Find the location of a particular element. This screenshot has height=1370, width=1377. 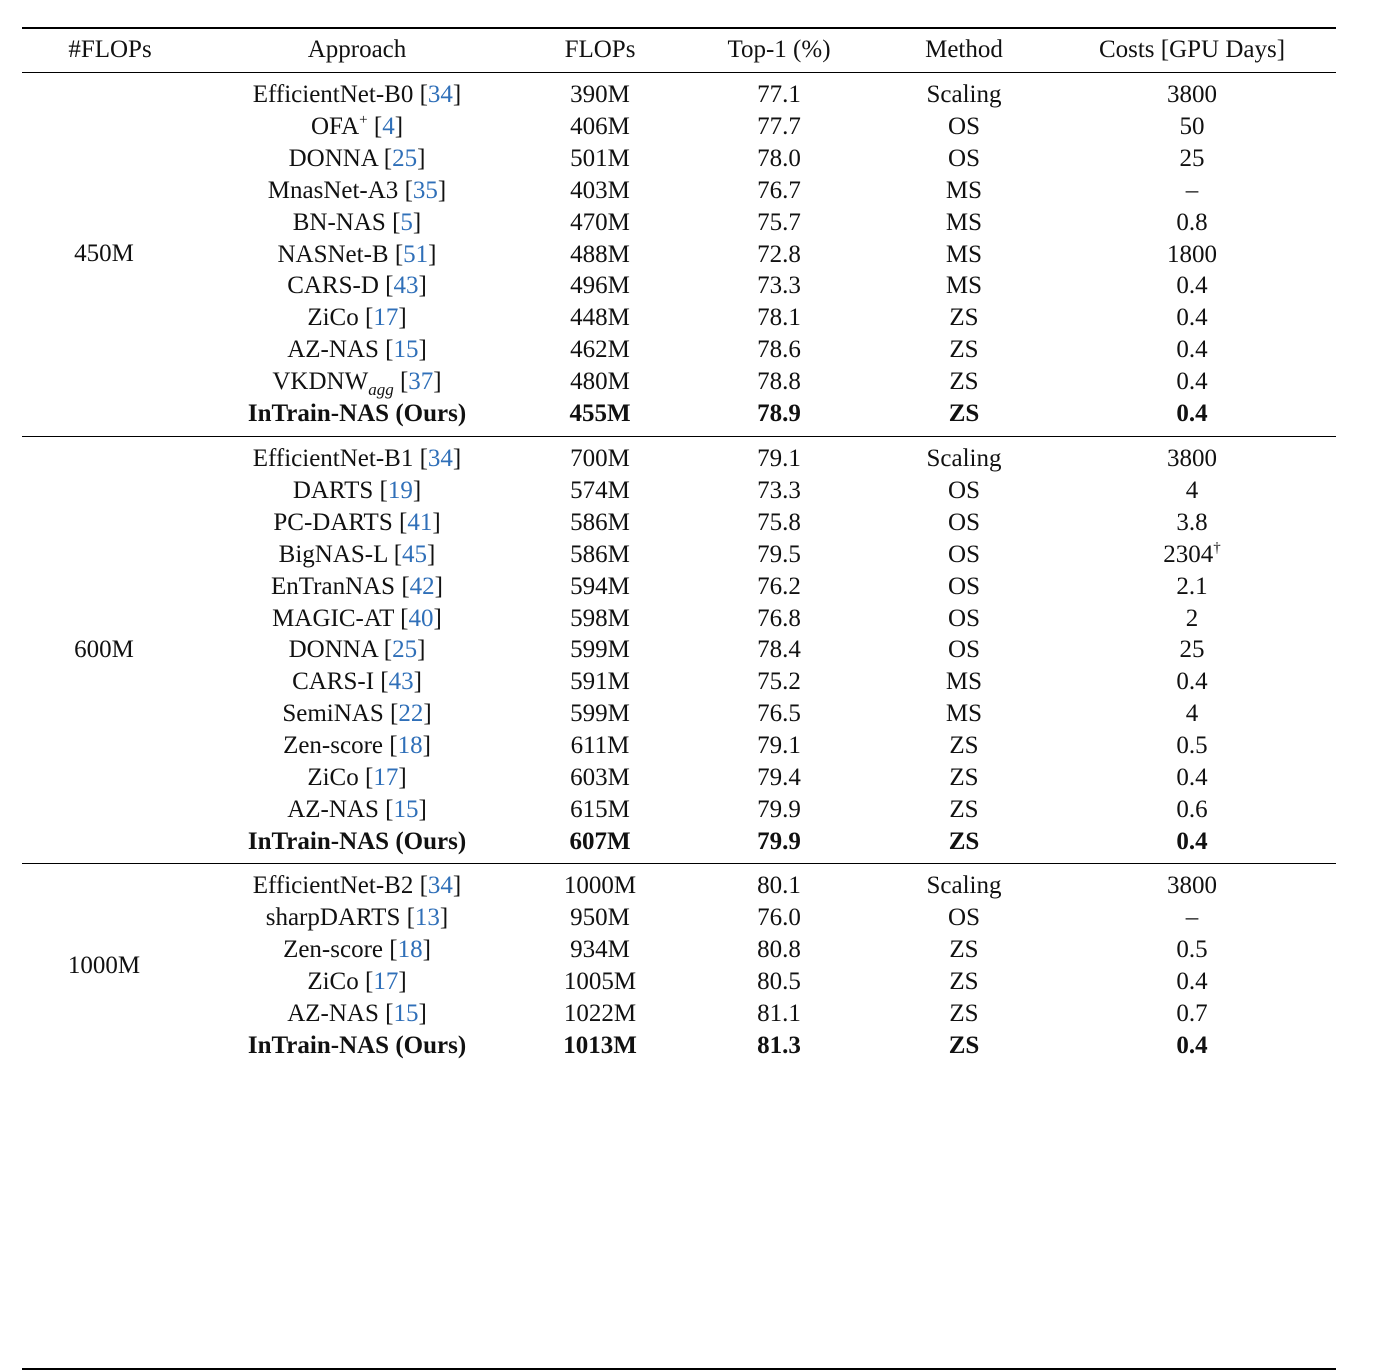

cost-value: 4 is located at coordinates (1192, 714).